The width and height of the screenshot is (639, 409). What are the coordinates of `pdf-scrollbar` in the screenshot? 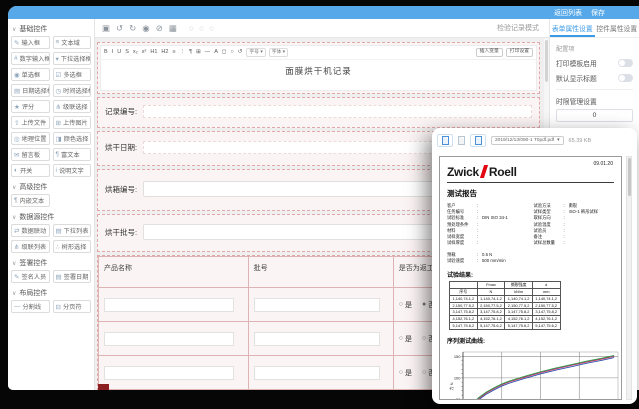 It's located at (629, 278).